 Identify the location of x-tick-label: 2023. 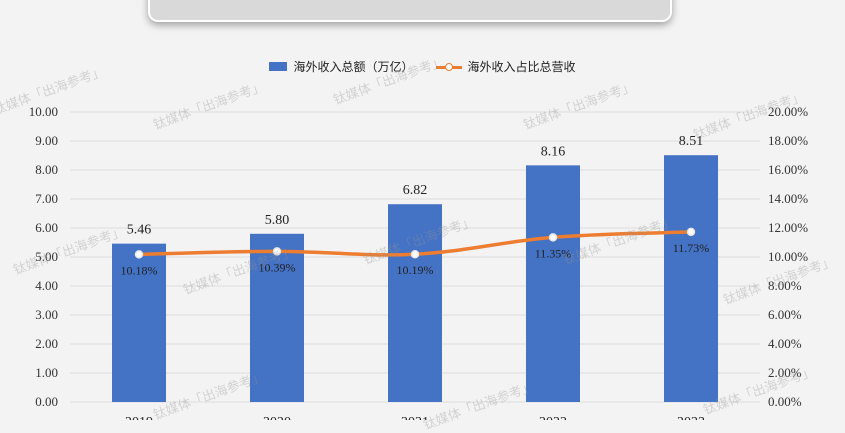
(691, 417).